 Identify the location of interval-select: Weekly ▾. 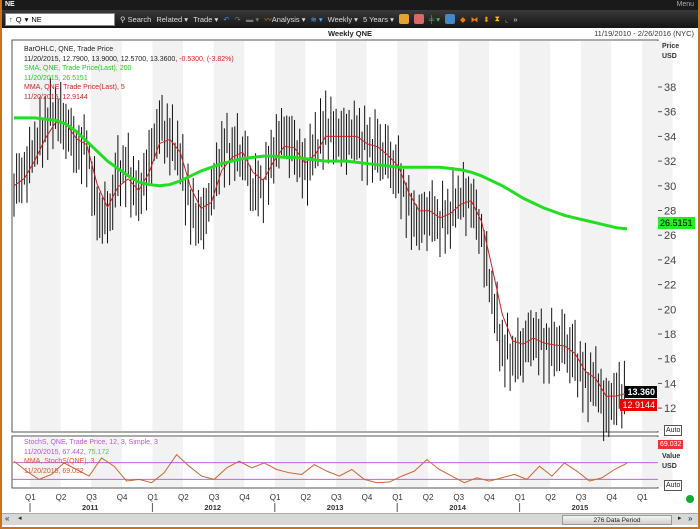
(342, 19).